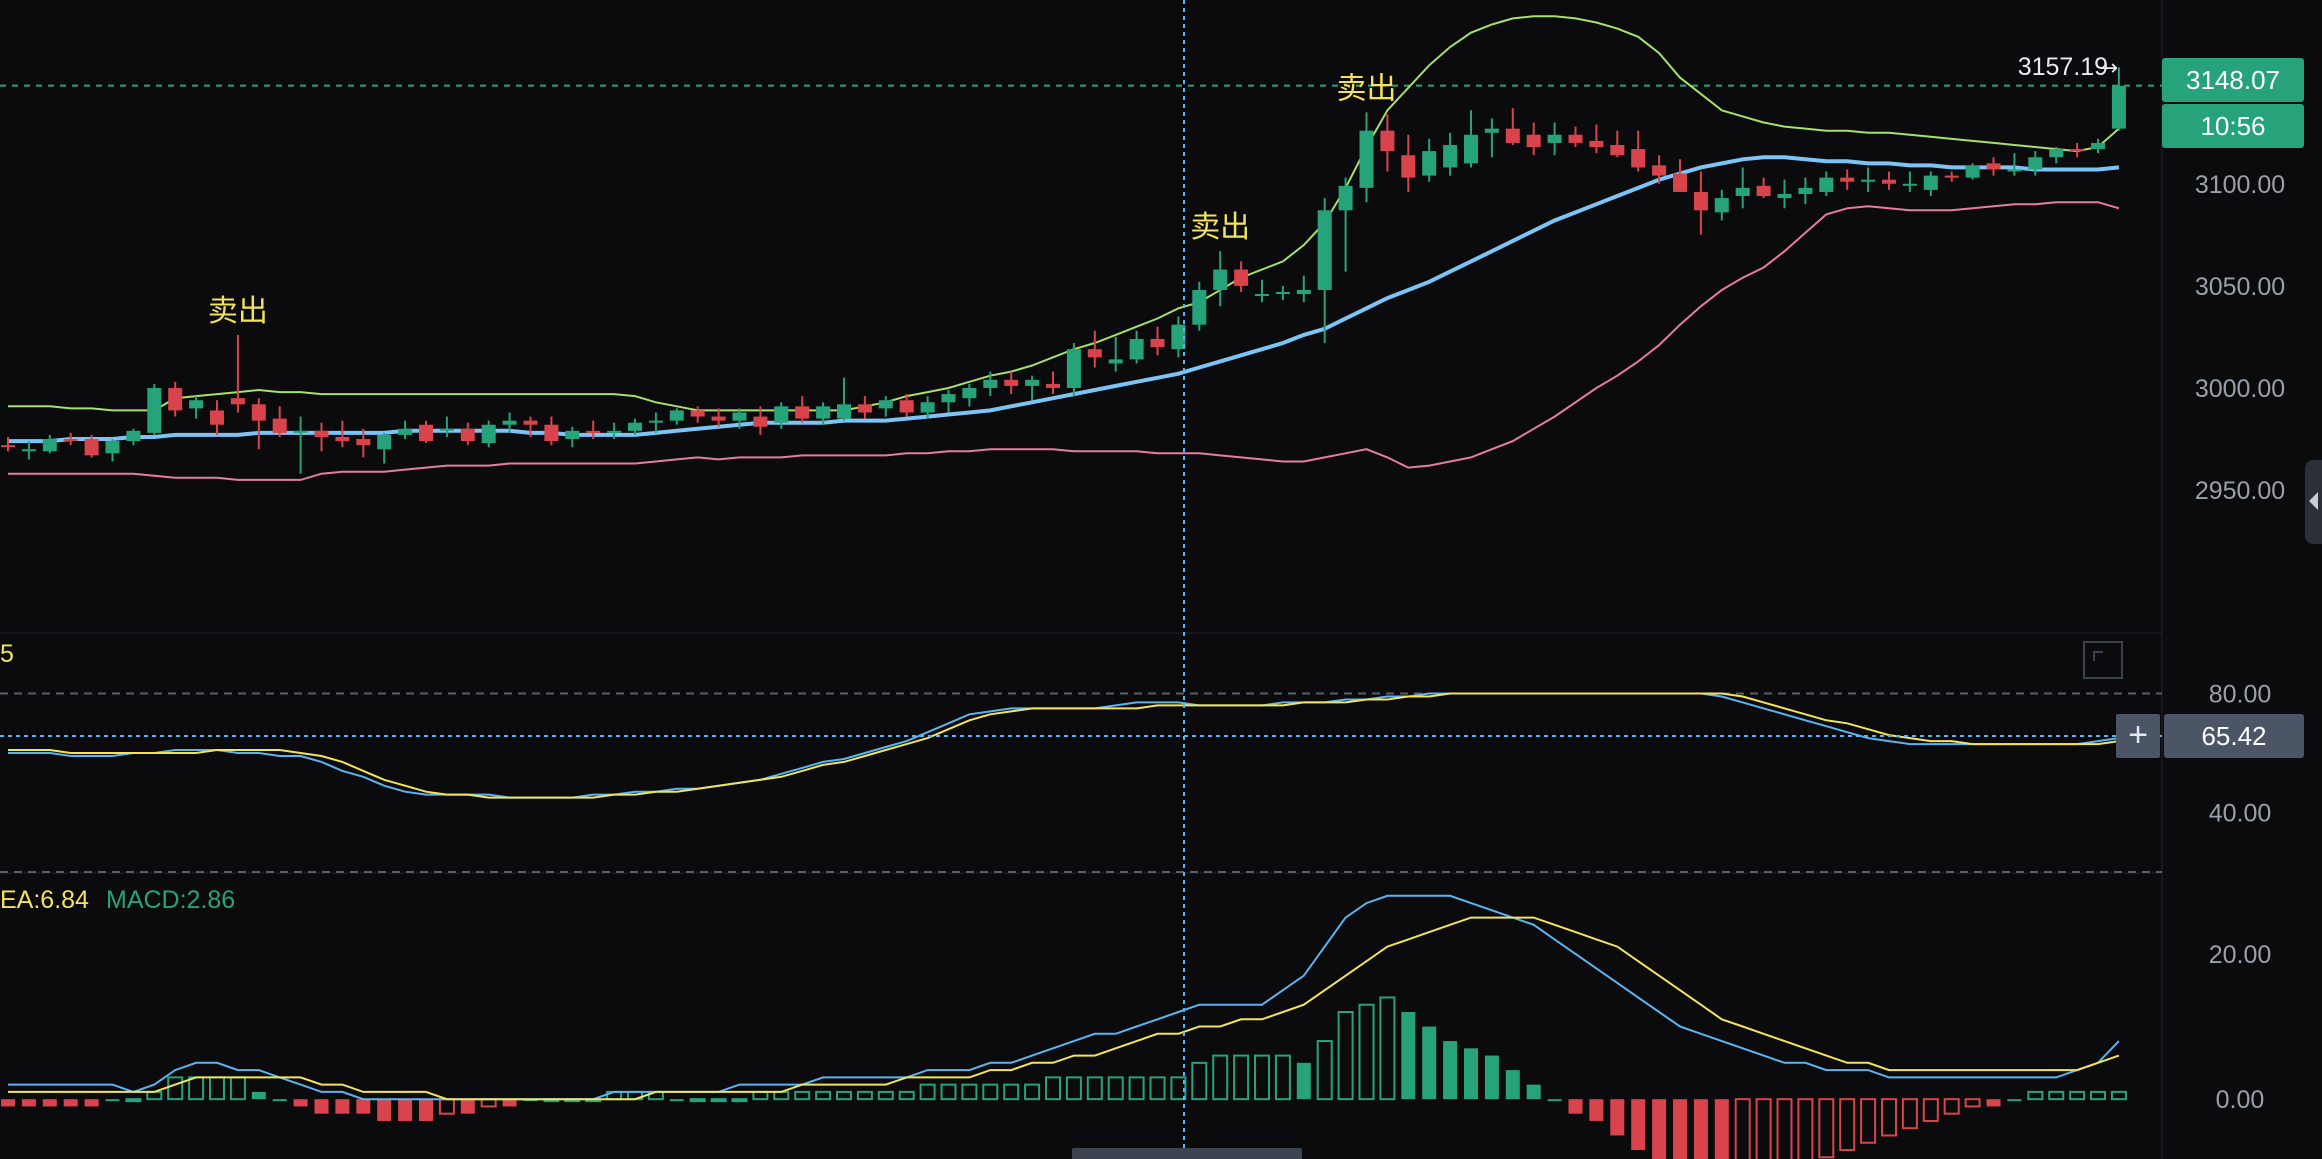 This screenshot has width=2322, height=1159. I want to click on sell-signal-label: 卖出, so click(238, 311).